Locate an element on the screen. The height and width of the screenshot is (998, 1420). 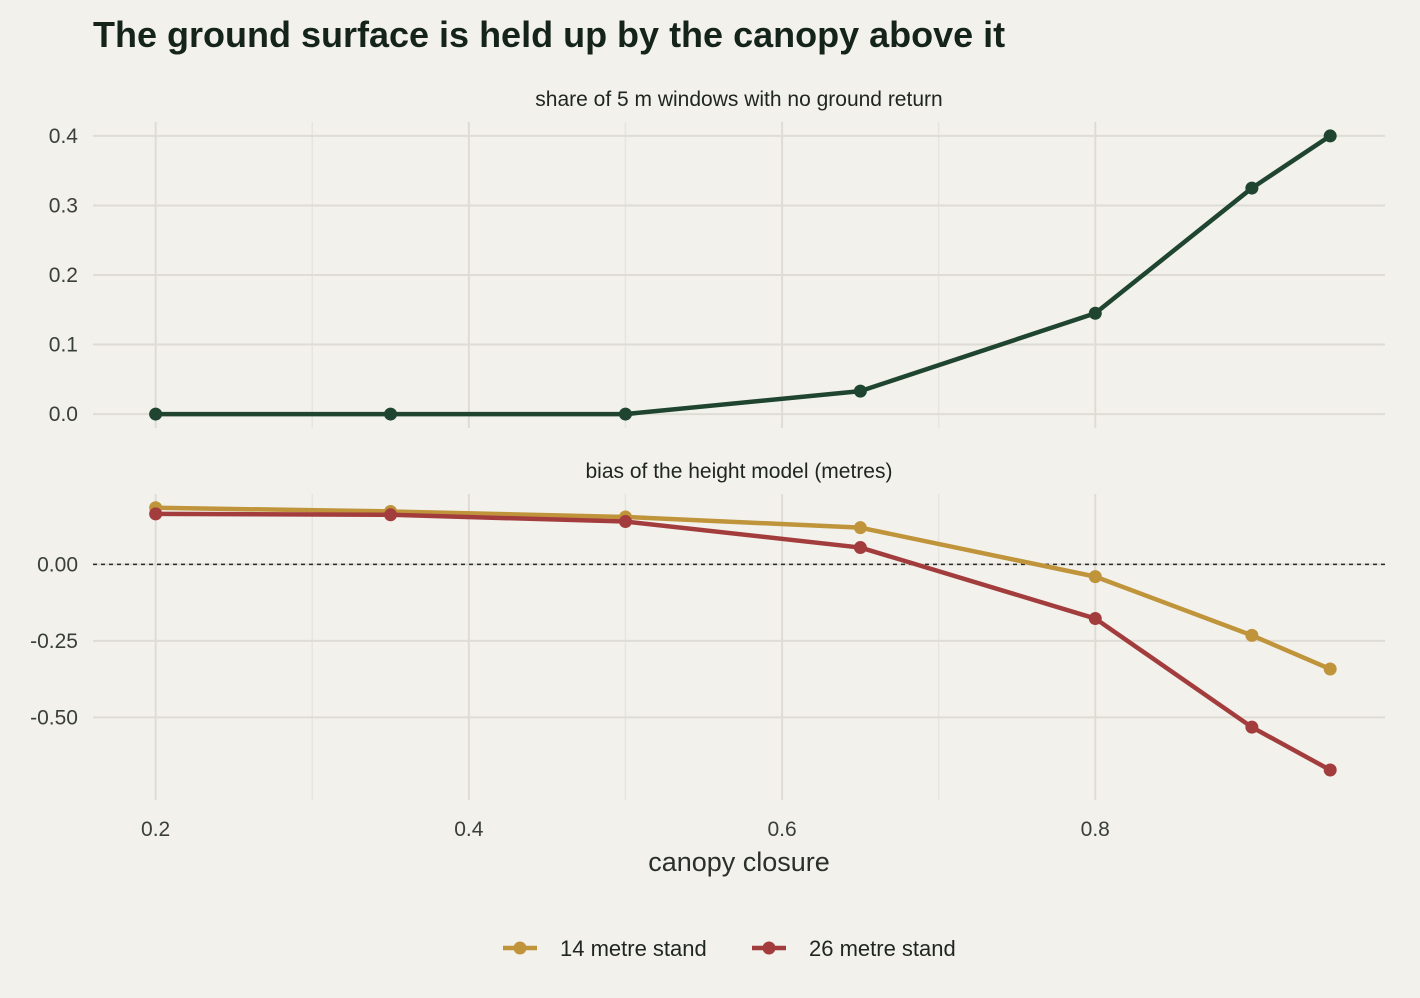
y-tick-label: -0.50 is located at coordinates (54, 717).